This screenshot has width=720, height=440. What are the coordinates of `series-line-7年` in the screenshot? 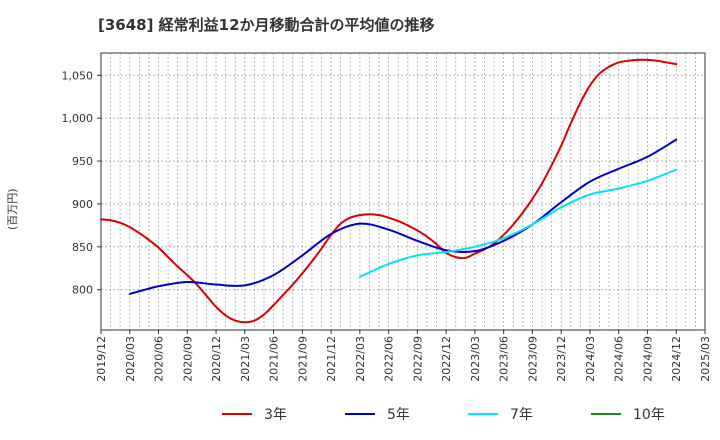 It's located at (518, 223).